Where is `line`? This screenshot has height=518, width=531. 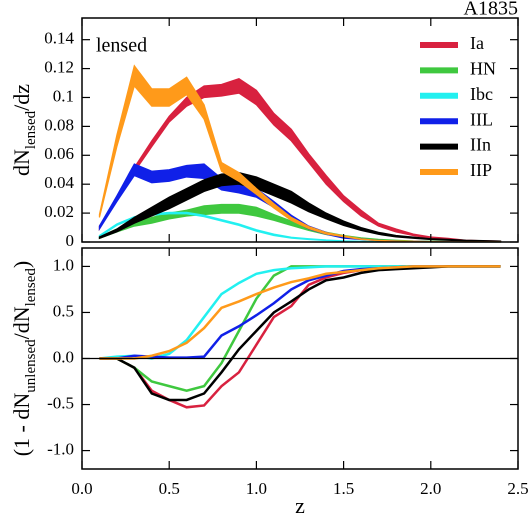
line is located at coordinates (300, 312).